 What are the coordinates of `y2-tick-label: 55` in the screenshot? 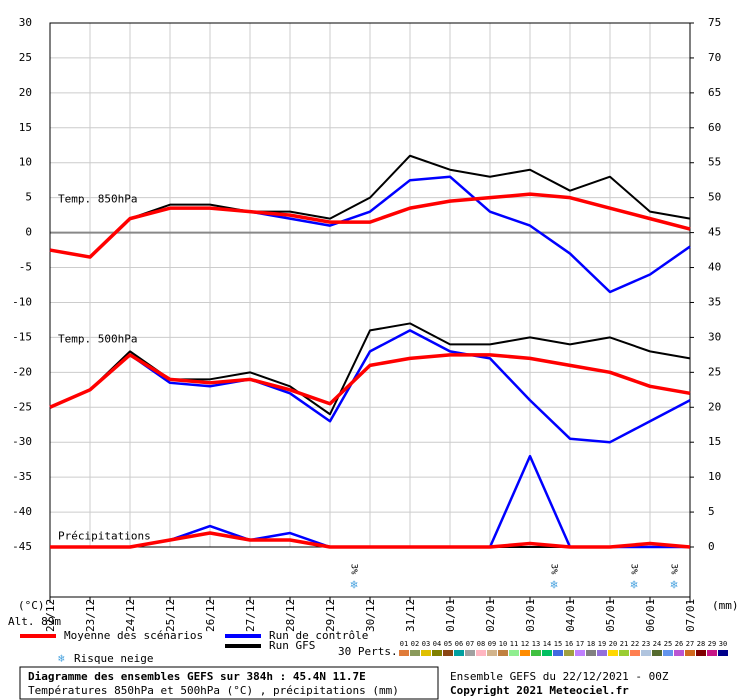 It's located at (714, 162).